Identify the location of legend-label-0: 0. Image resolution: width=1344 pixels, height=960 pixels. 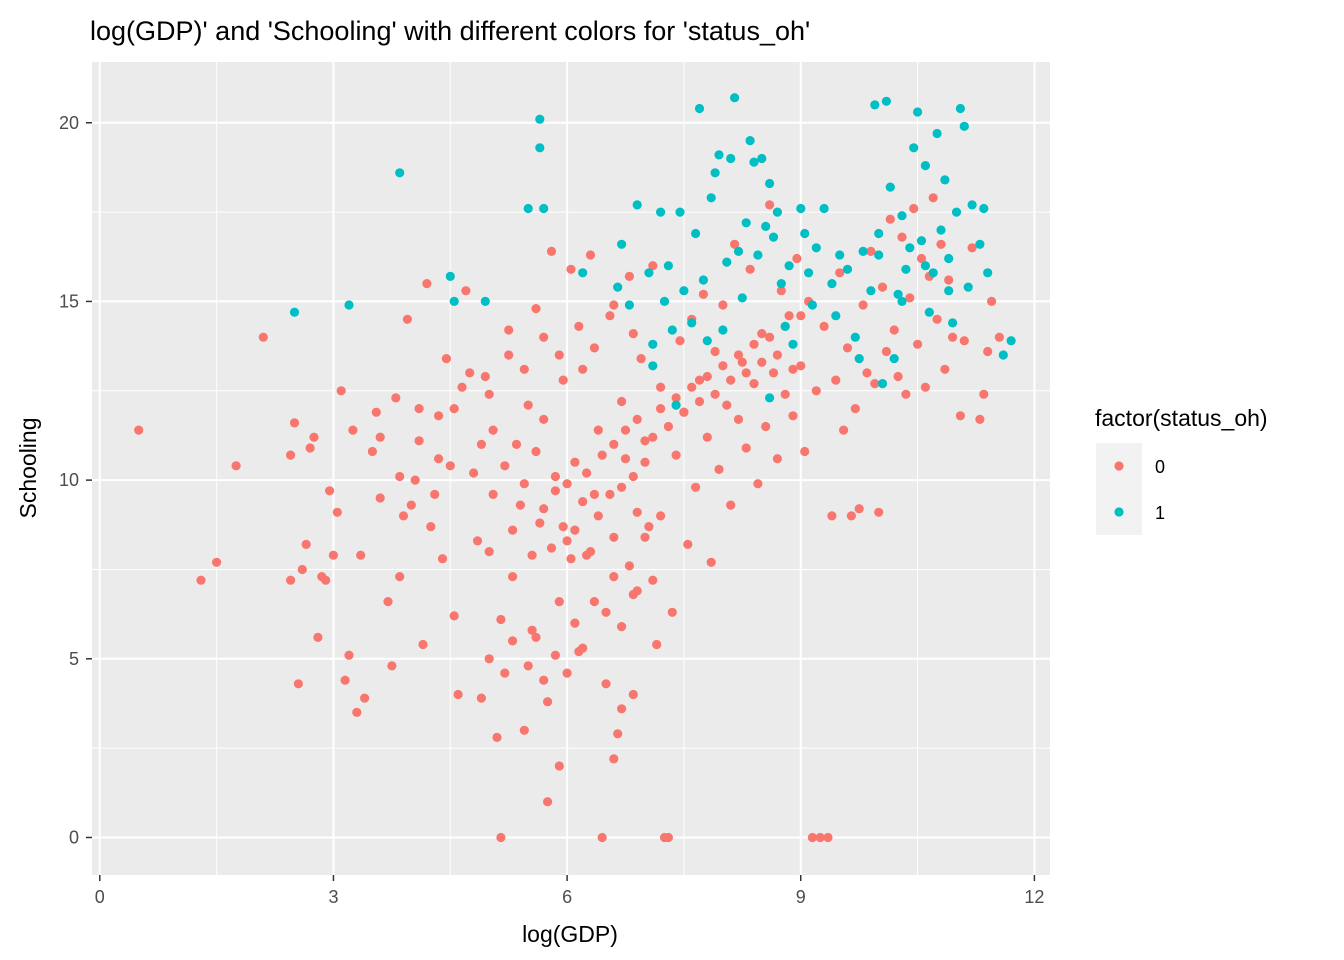
(1160, 467).